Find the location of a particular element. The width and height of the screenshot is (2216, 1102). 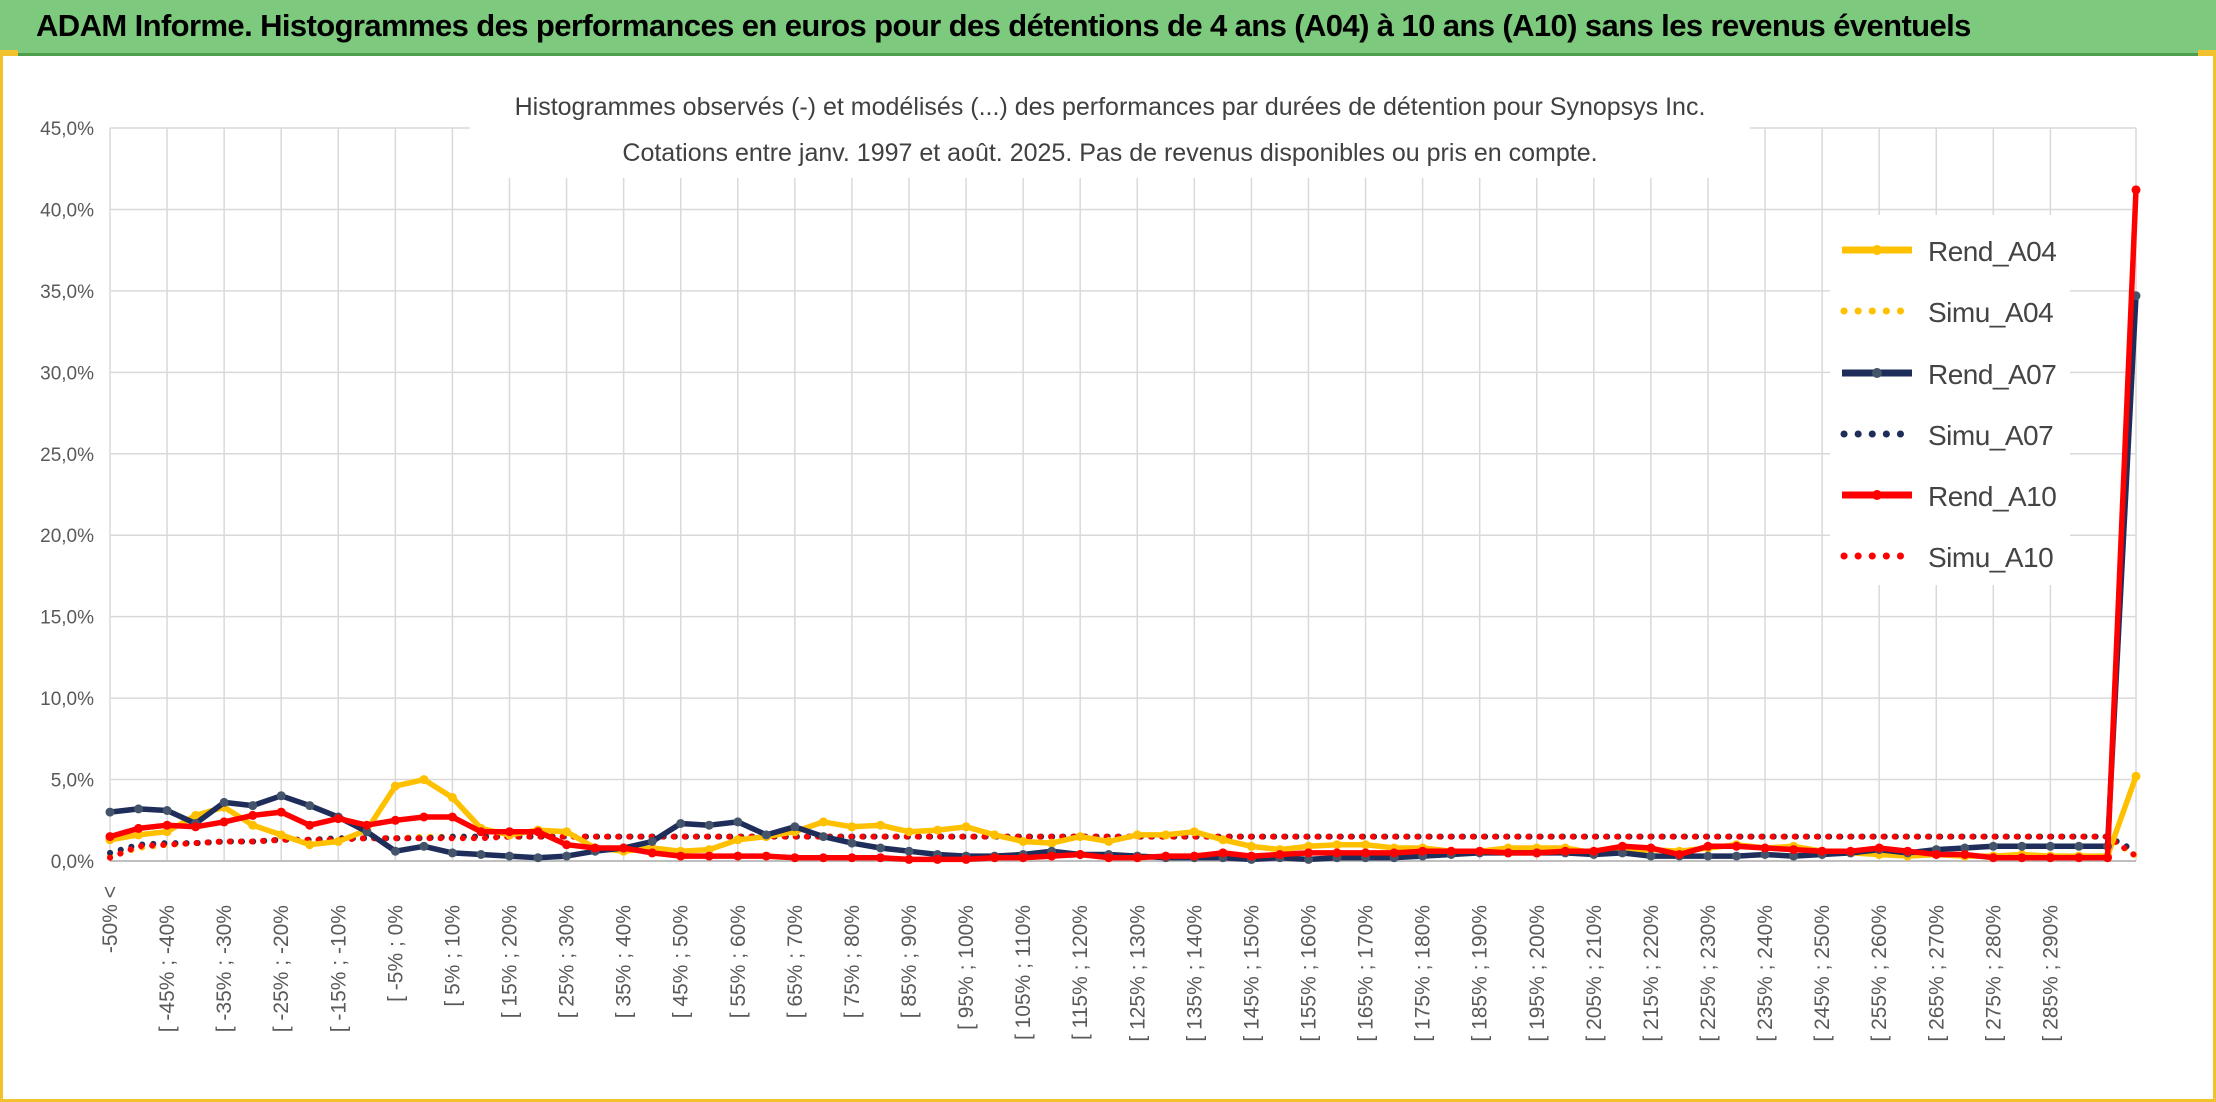

x-tick-label: [ 95% ; 100% is located at coordinates (966, 967).